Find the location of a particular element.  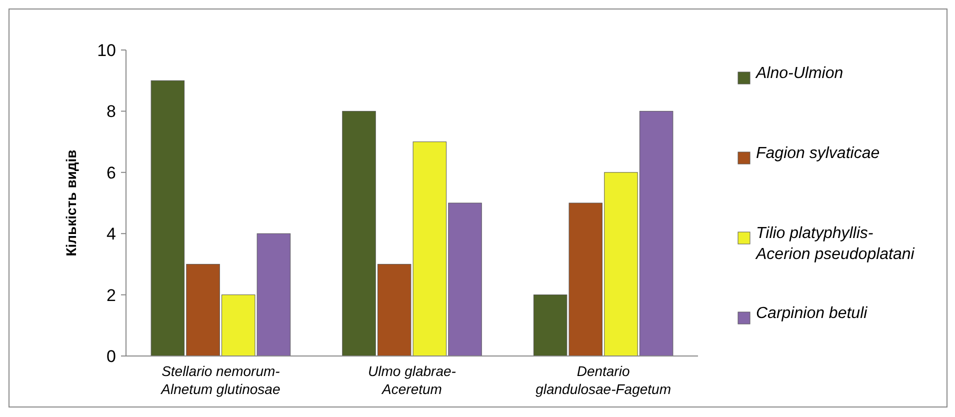

y-tick-label: 8 is located at coordinates (111, 112).